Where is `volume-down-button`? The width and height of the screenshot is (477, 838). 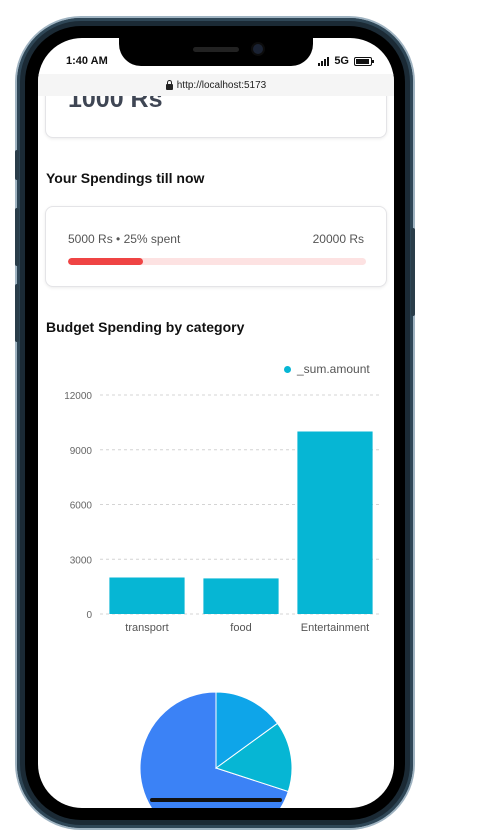
volume-down-button is located at coordinates (17, 313).